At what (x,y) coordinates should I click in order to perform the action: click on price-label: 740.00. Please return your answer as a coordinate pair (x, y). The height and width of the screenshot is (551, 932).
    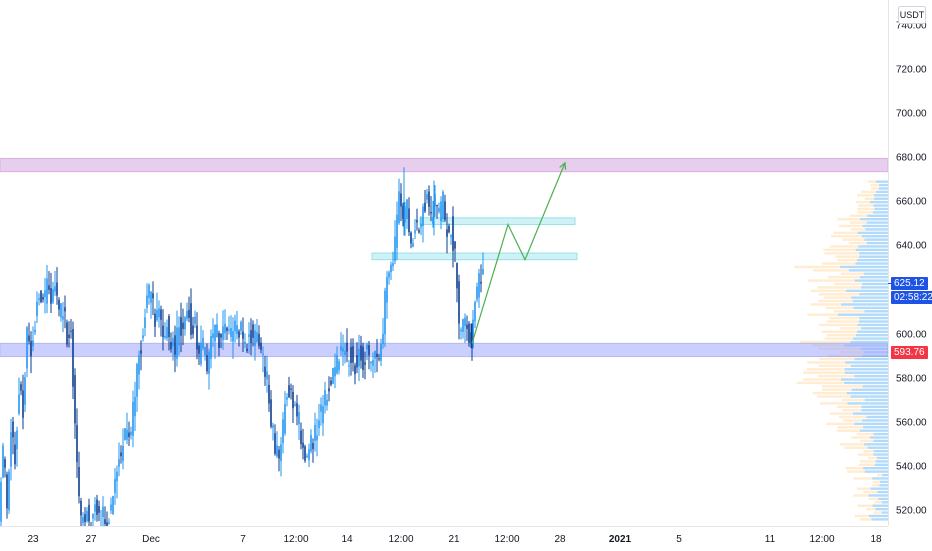
    Looking at the image, I should click on (911, 26).